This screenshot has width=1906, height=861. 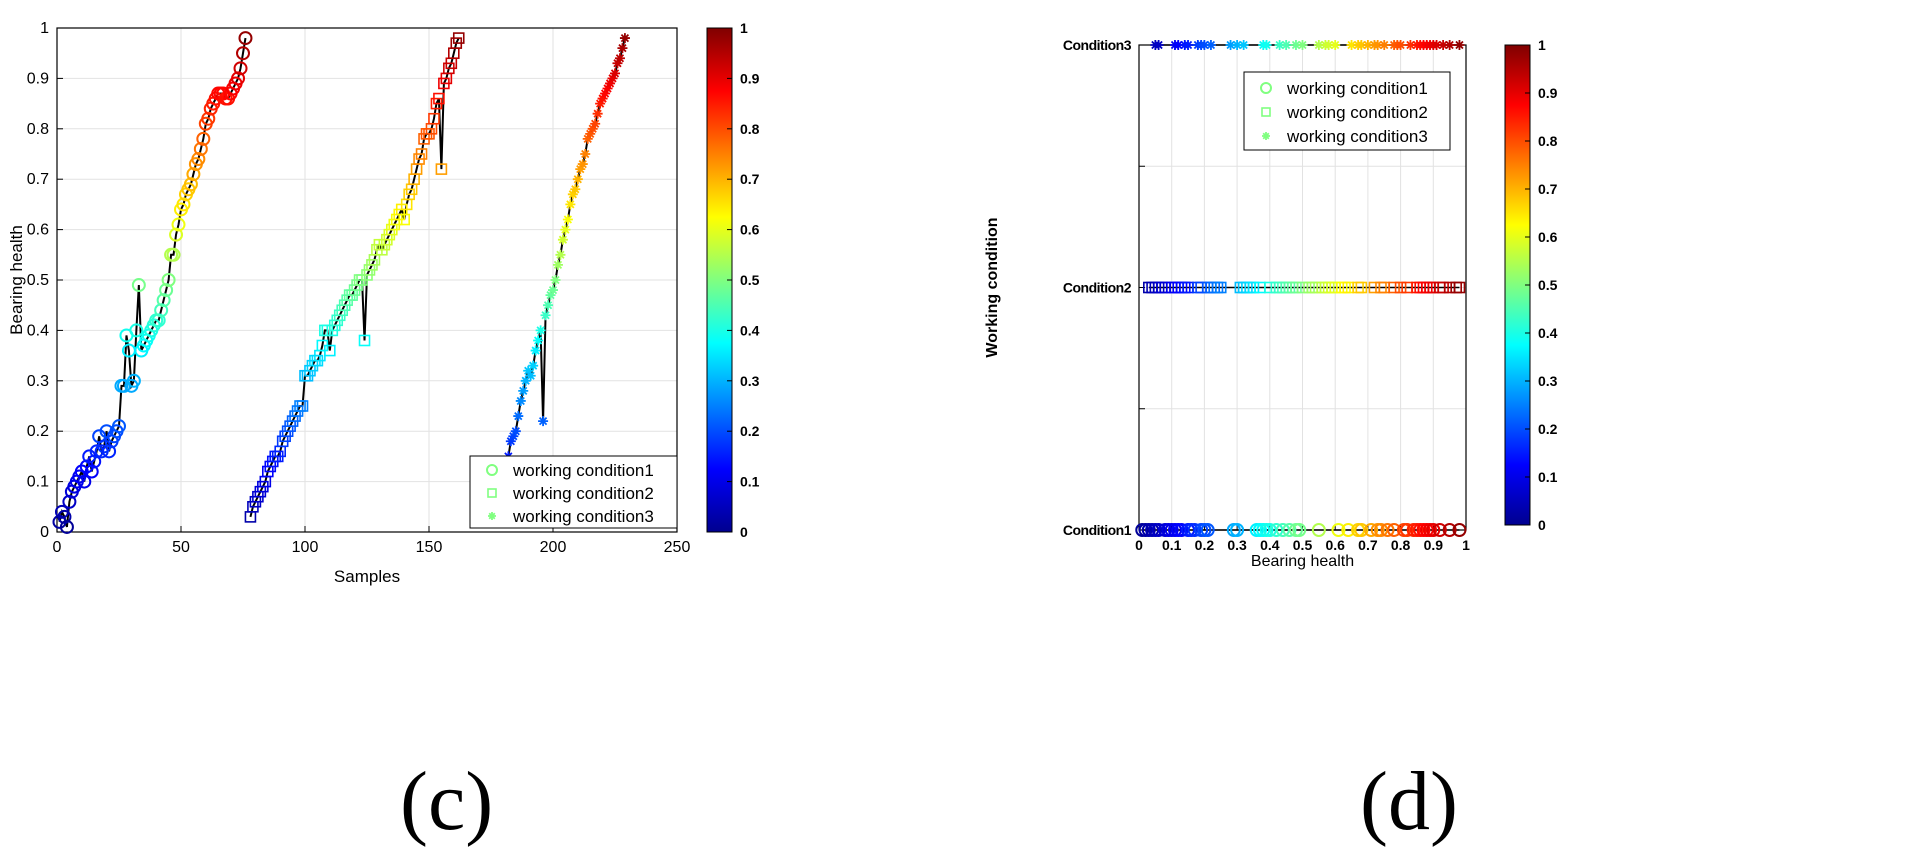 I want to click on d-legend-label-3: working condition3, so click(x=1357, y=136).